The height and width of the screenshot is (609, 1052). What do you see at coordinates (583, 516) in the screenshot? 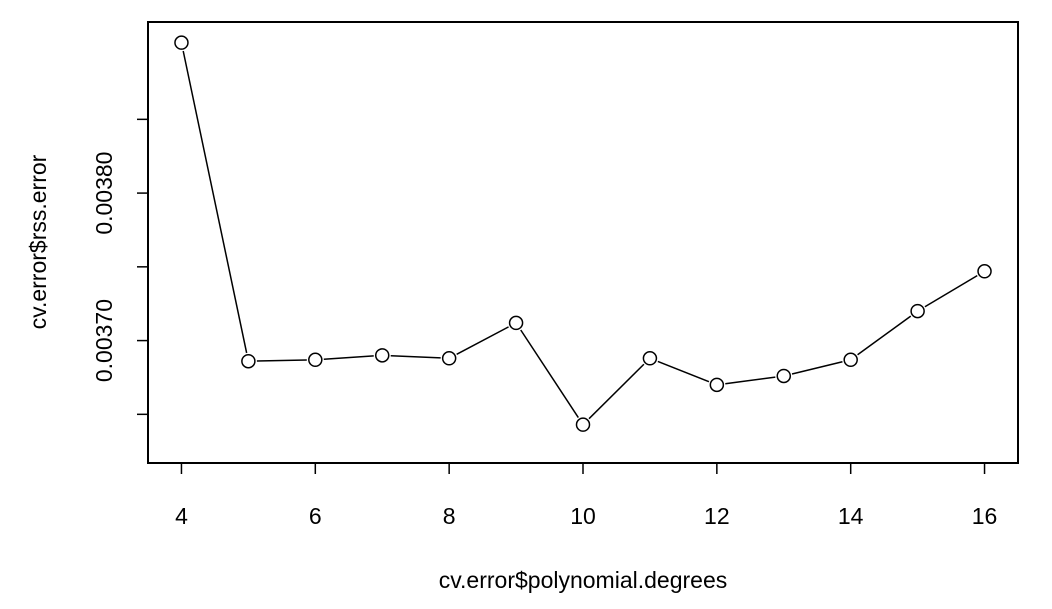
I see `x-tick-label: 10` at bounding box center [583, 516].